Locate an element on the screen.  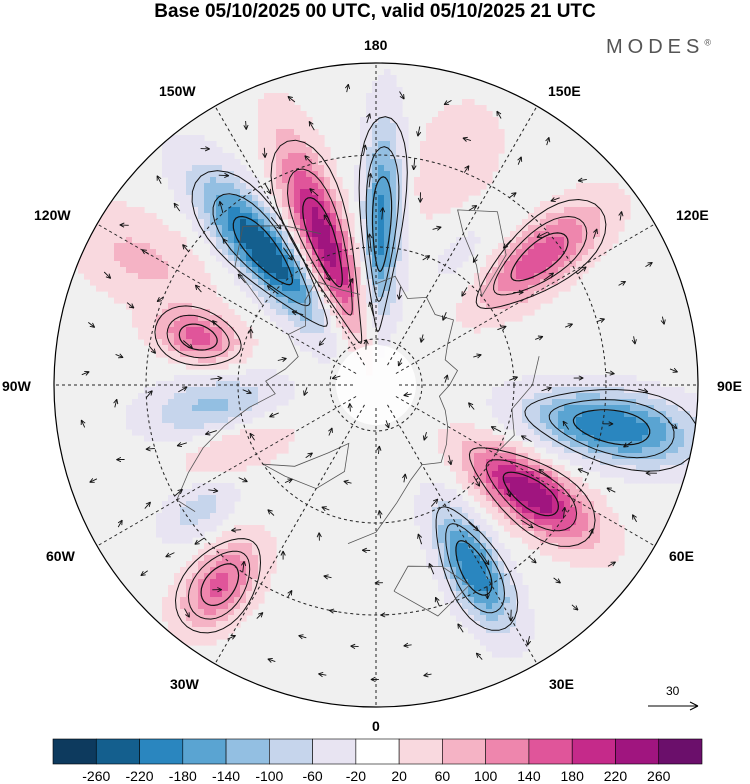
colorbar-tick-label: 260 is located at coordinates (658, 776).